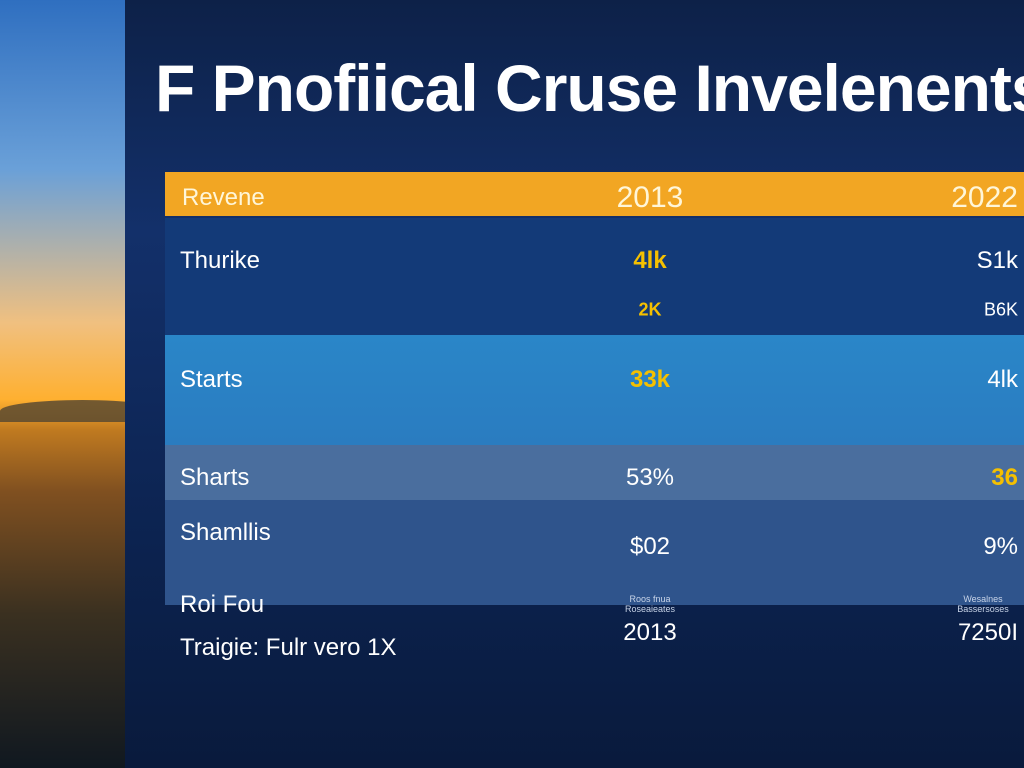 The height and width of the screenshot is (768, 1024). What do you see at coordinates (220, 260) in the screenshot?
I see `row-label: Thurike` at bounding box center [220, 260].